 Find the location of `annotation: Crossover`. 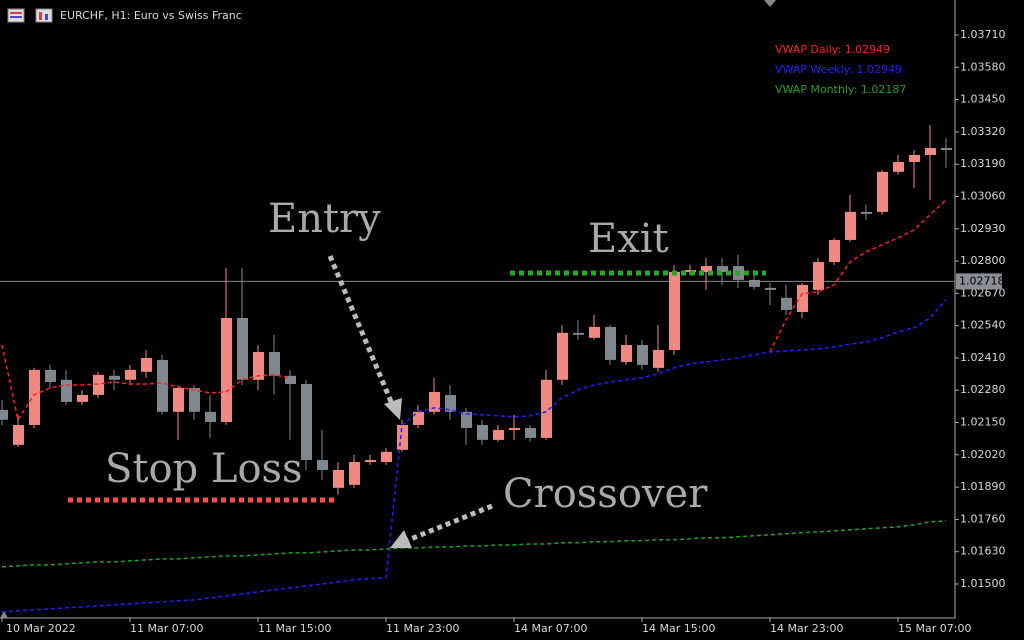

annotation: Crossover is located at coordinates (605, 494).